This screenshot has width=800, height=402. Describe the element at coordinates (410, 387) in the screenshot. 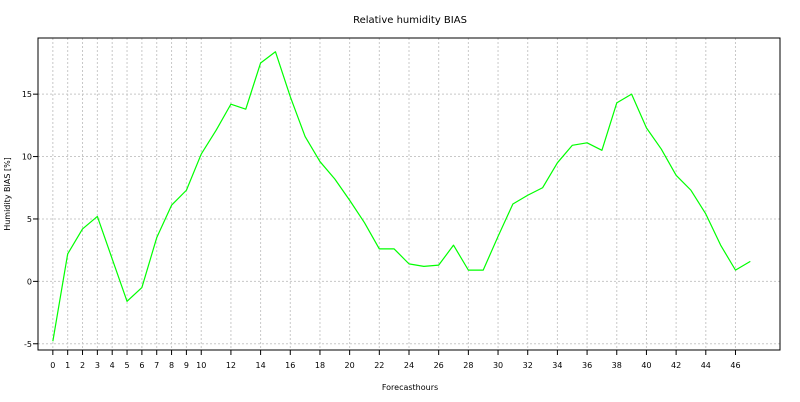

I see `x-axis-label: Forecasthours` at that location.